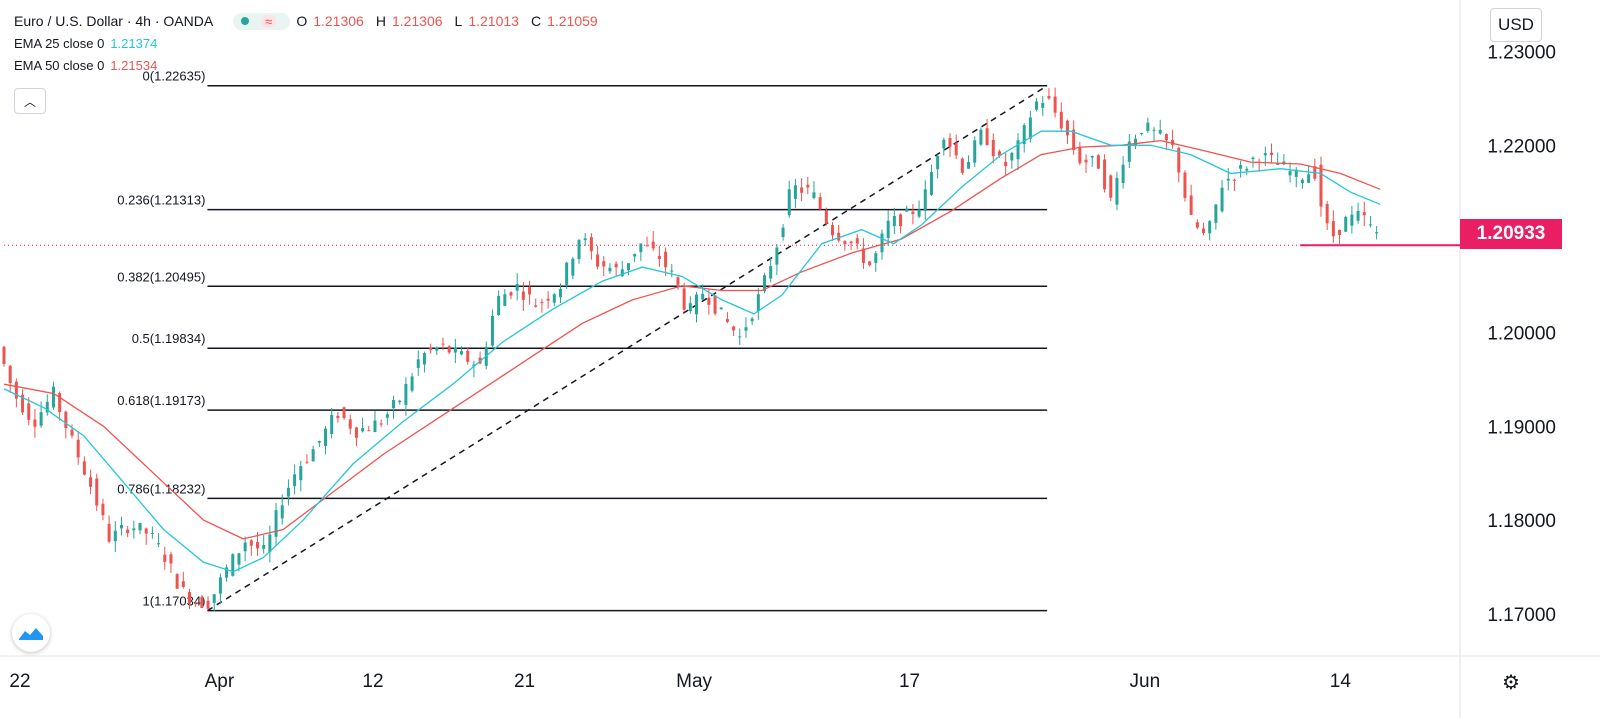 This screenshot has width=1600, height=718. I want to click on tradingview-logo, so click(31, 633).